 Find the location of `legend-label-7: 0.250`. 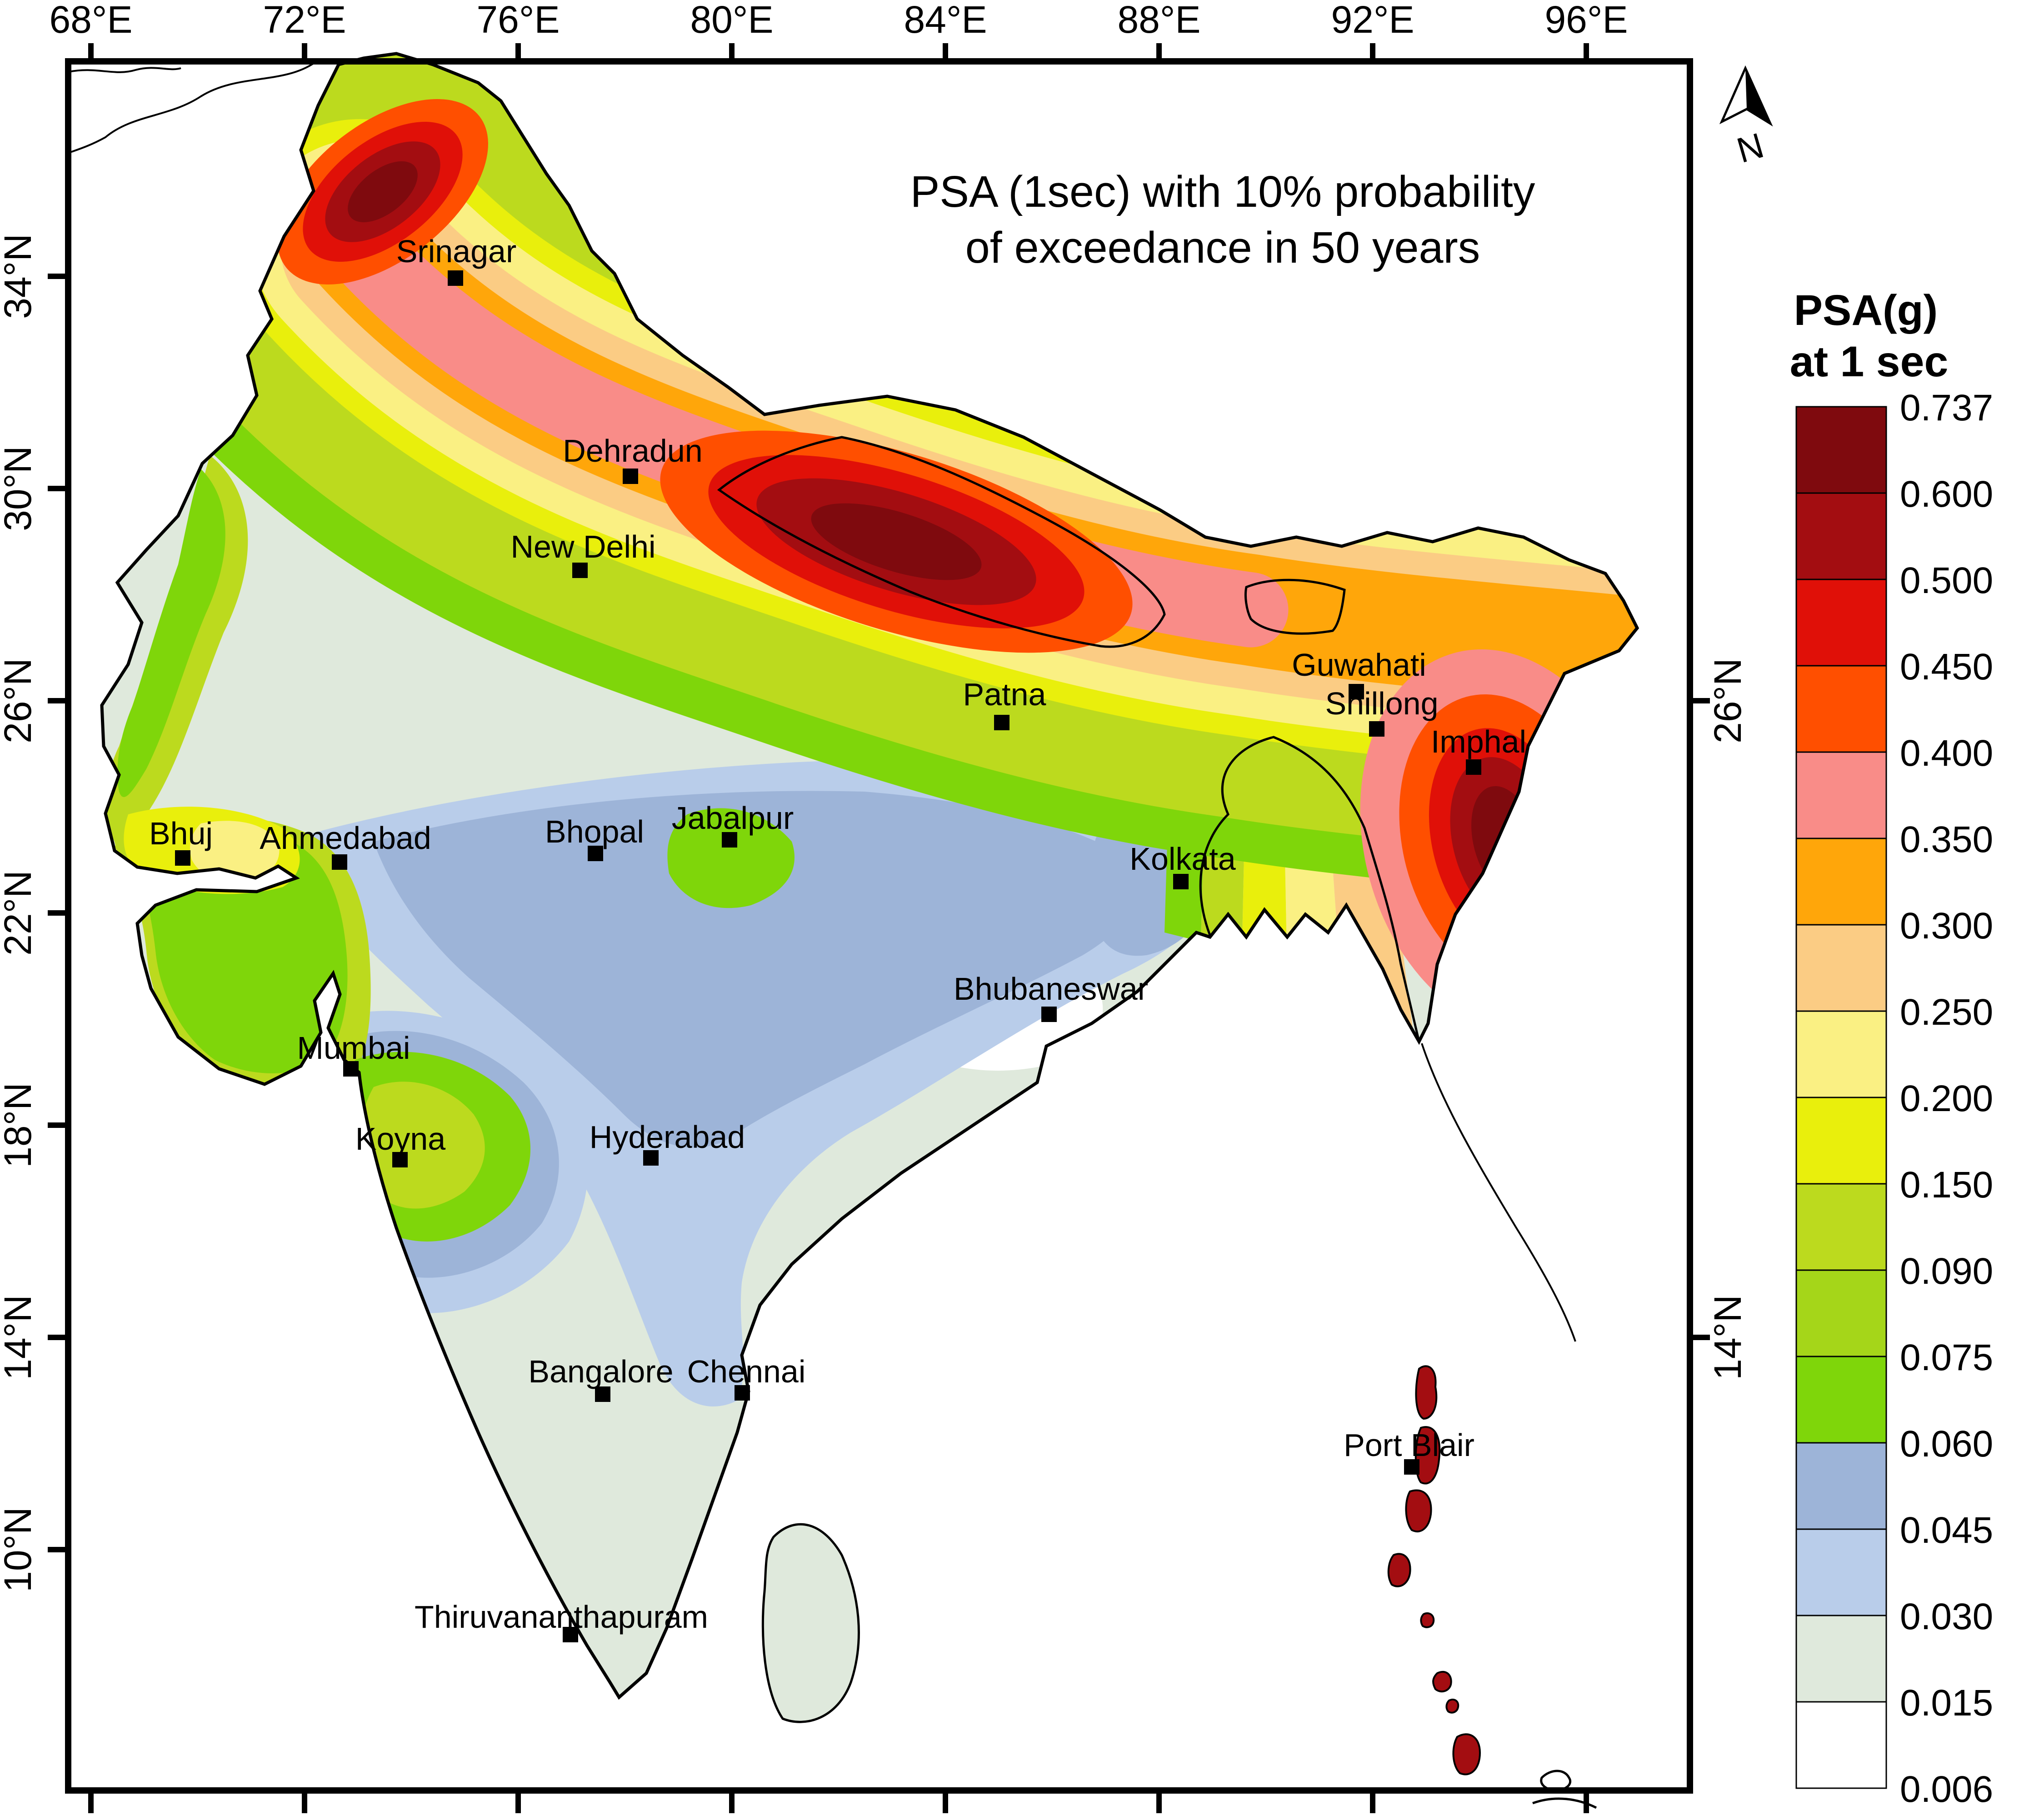

legend-label-7: 0.250 is located at coordinates (1946, 1012).